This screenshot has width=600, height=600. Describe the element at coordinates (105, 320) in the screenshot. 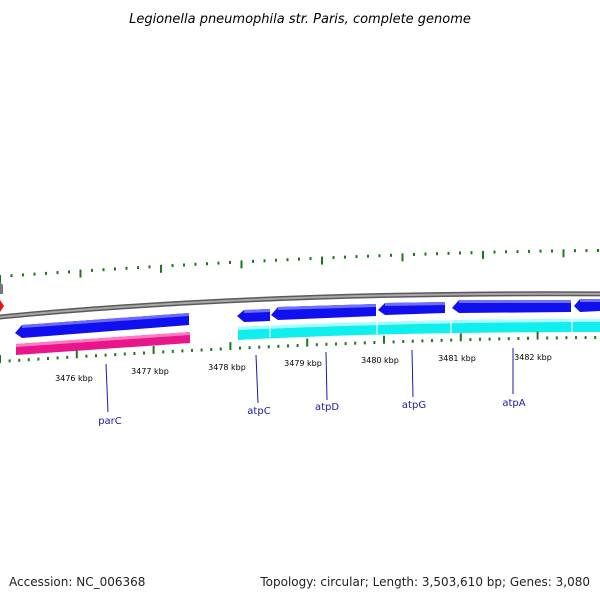

I see `gene-parC-highlight` at that location.